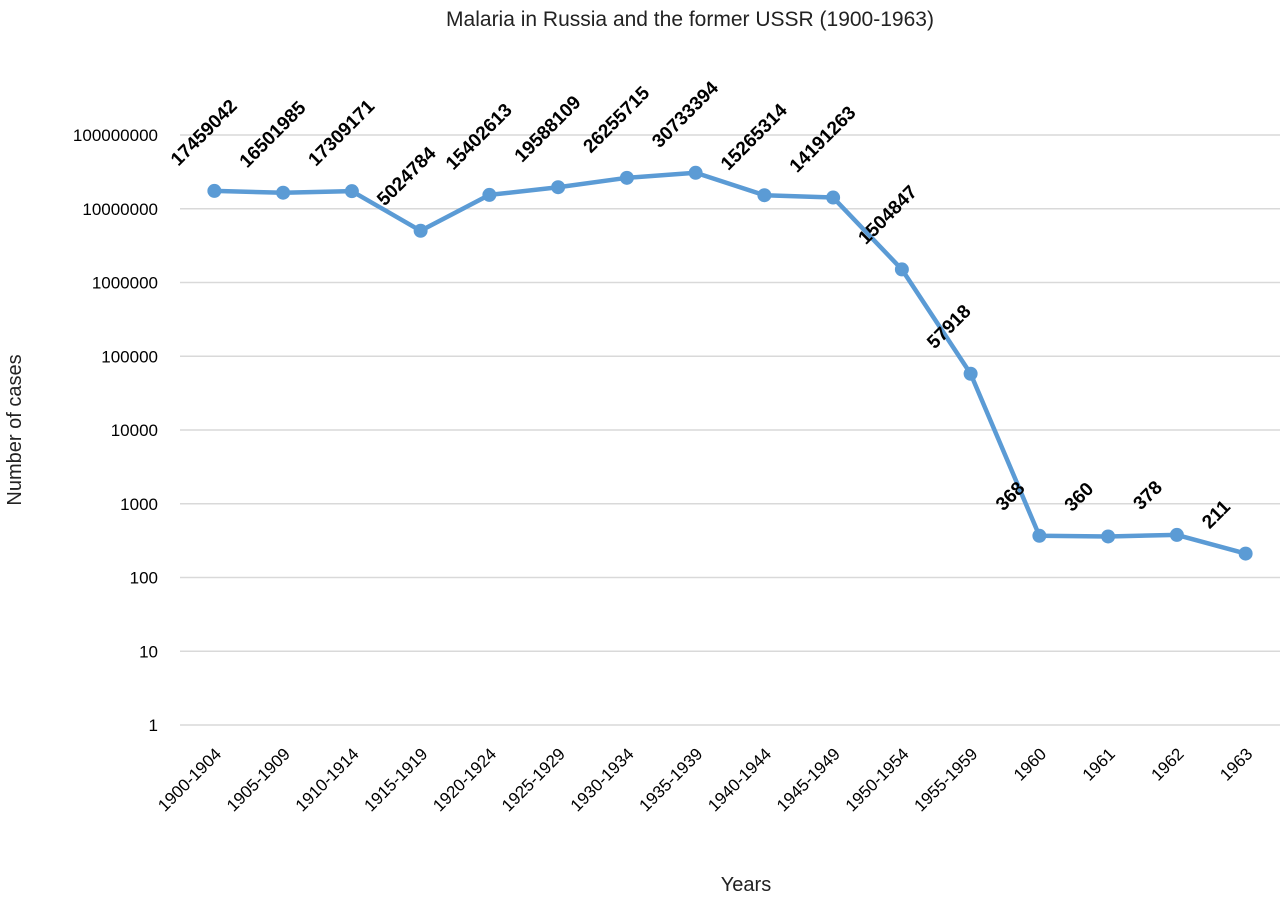  I want to click on data-label: 1504847, so click(888, 215).